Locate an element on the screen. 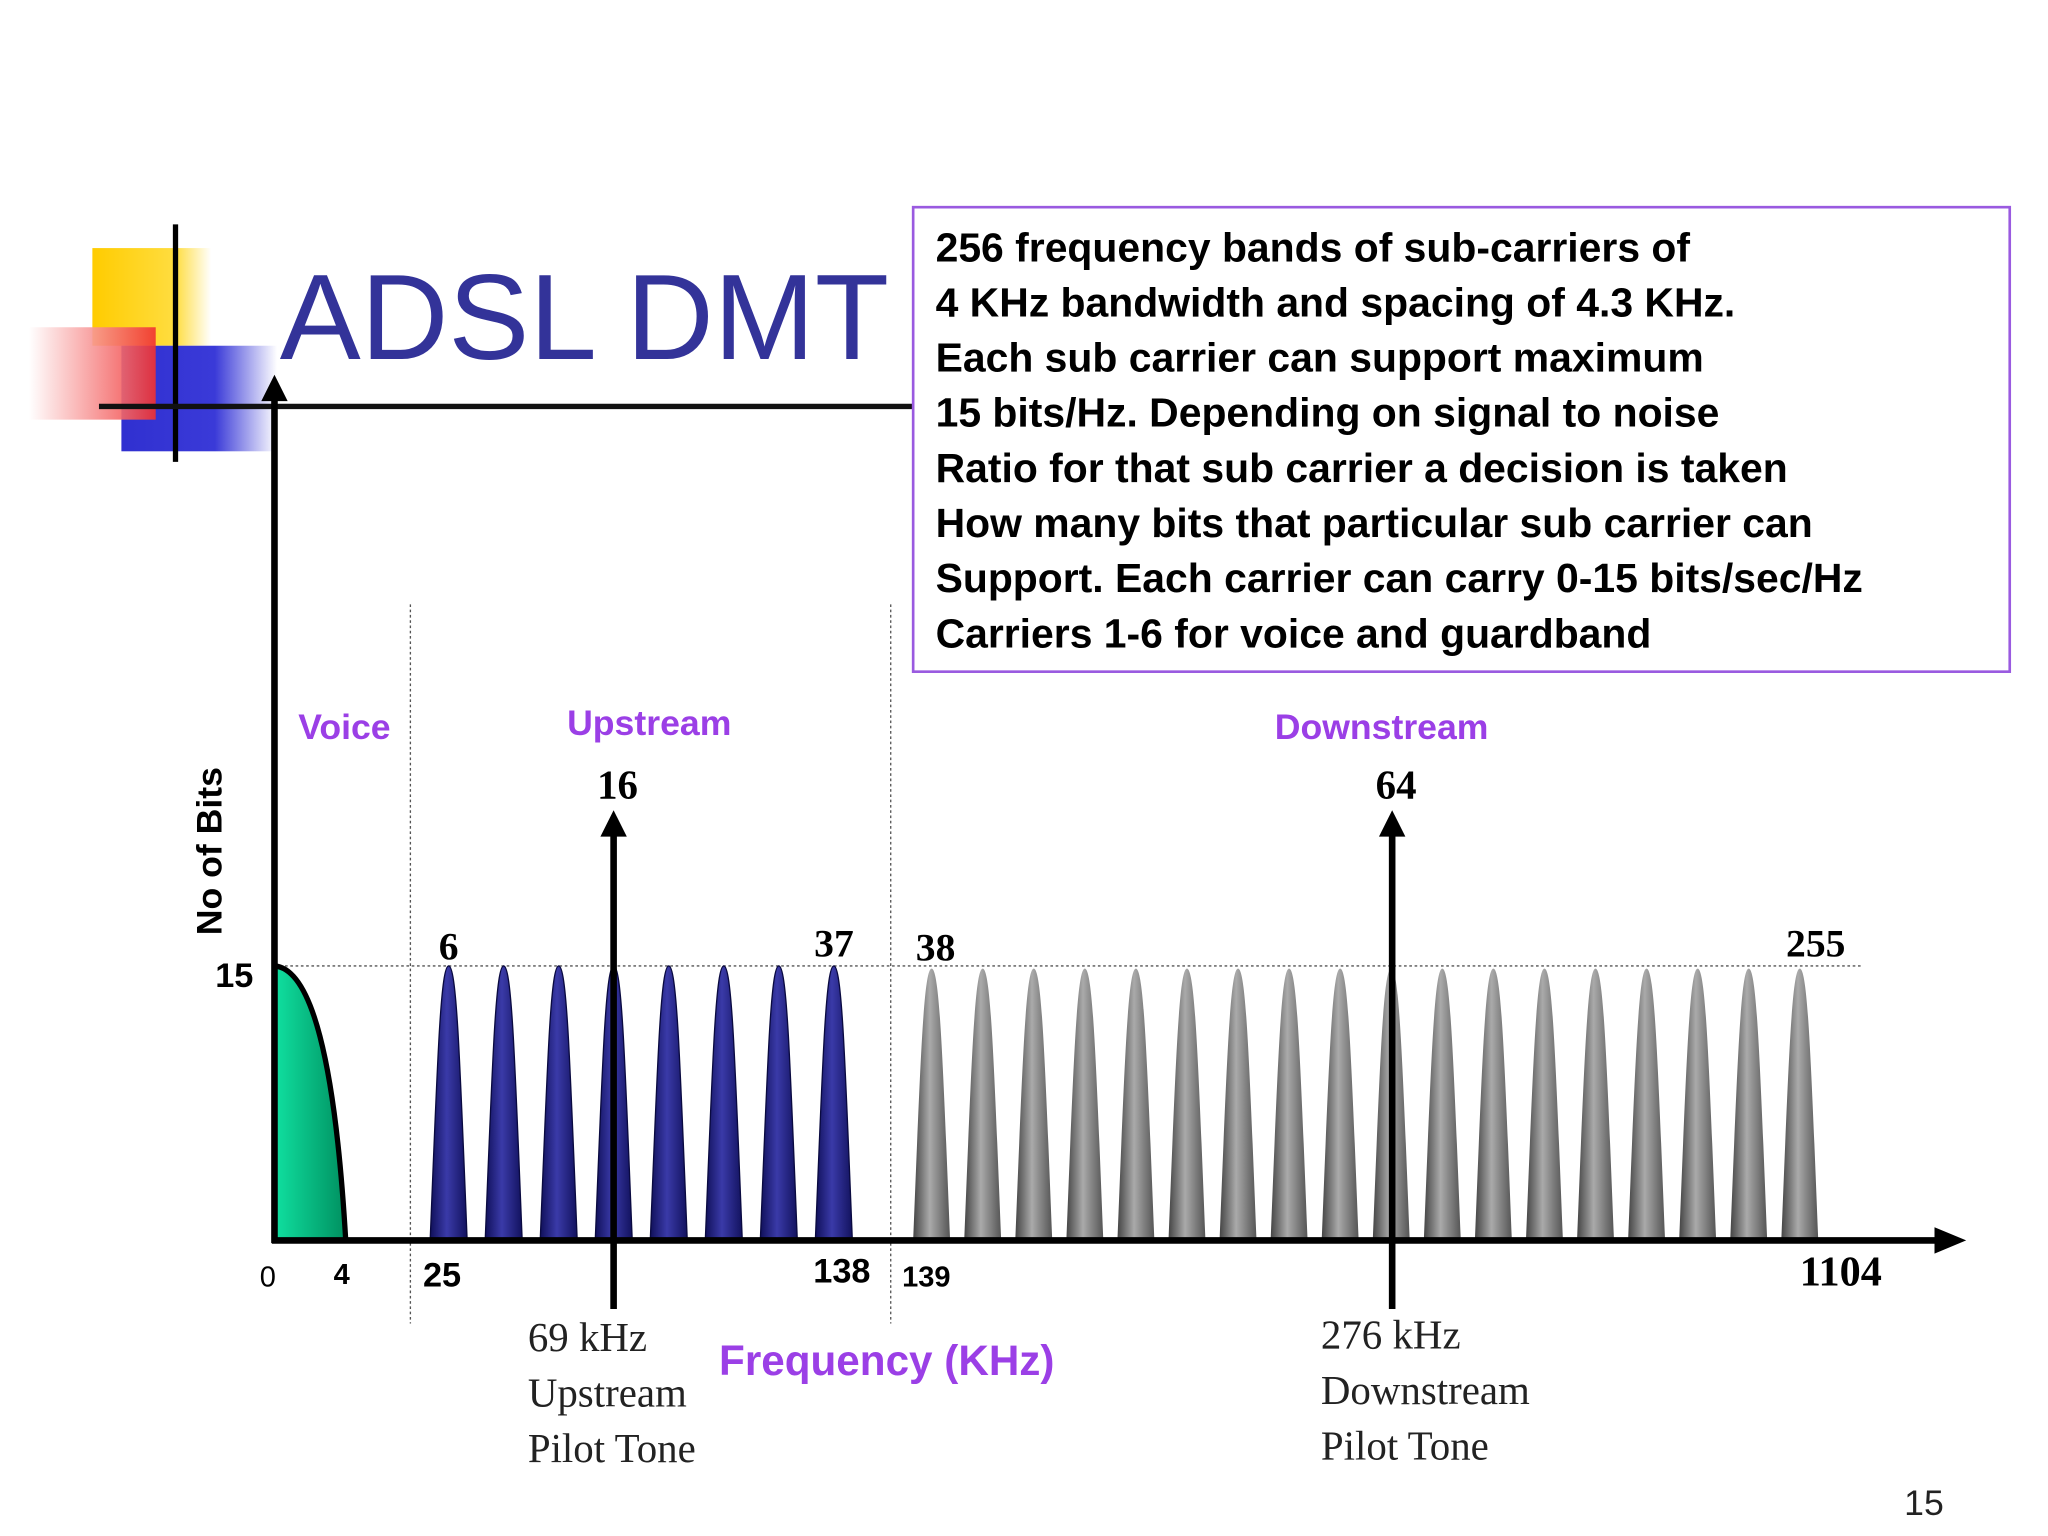 This screenshot has height=1536, width=2048. page-number: 15 is located at coordinates (1924, 1503).